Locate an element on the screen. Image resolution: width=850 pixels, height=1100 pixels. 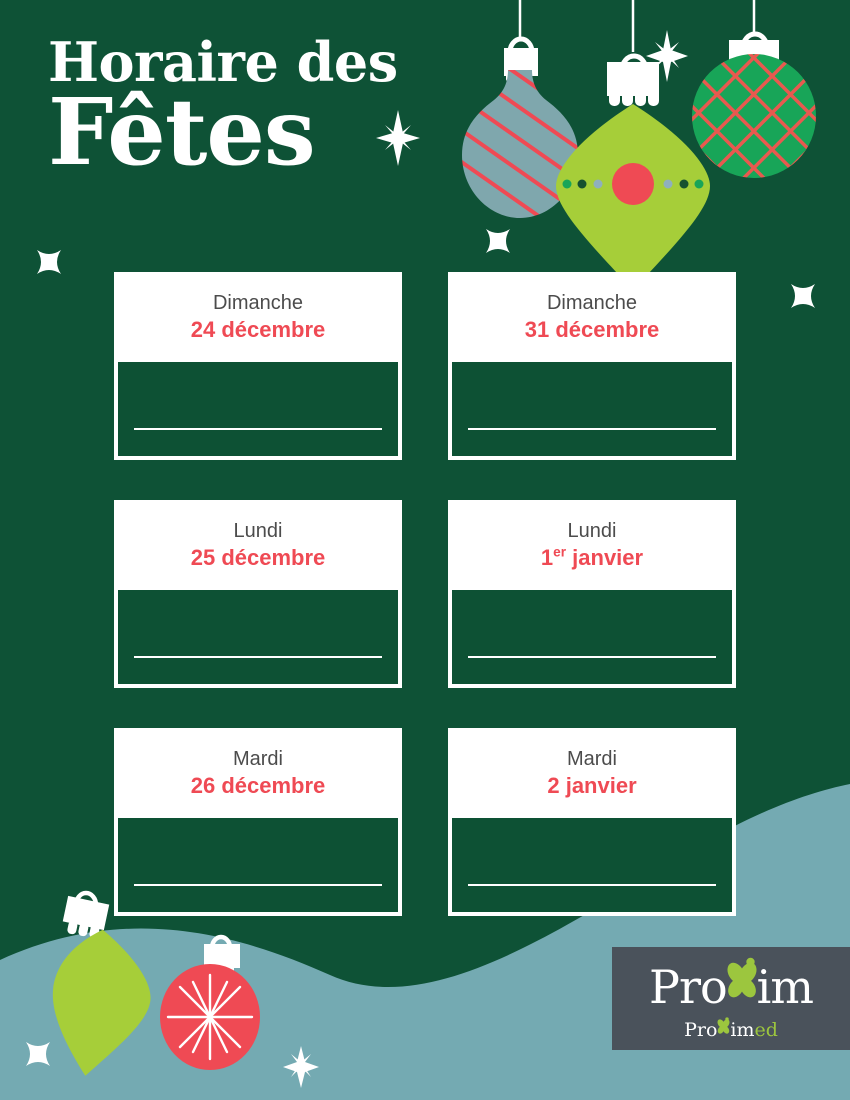
schedule-card: Dimanche 24 décembre is located at coordinates (258, 366).